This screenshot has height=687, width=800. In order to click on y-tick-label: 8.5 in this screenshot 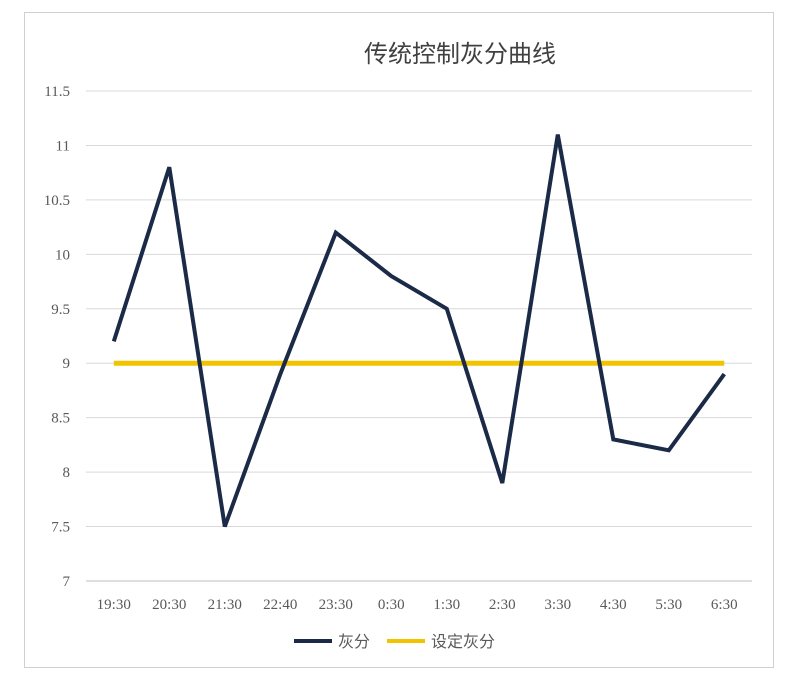, I will do `click(60, 419)`.